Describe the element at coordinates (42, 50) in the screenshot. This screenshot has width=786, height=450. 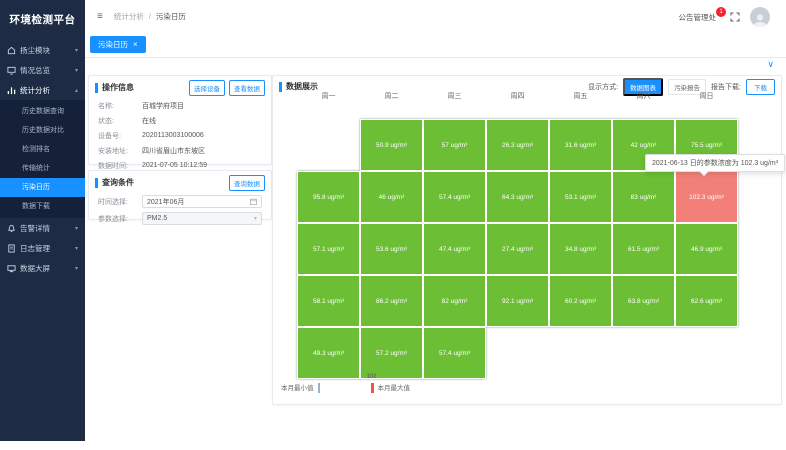
I see `sidebar-item-dust-module: 扬尘模块 ▾` at that location.